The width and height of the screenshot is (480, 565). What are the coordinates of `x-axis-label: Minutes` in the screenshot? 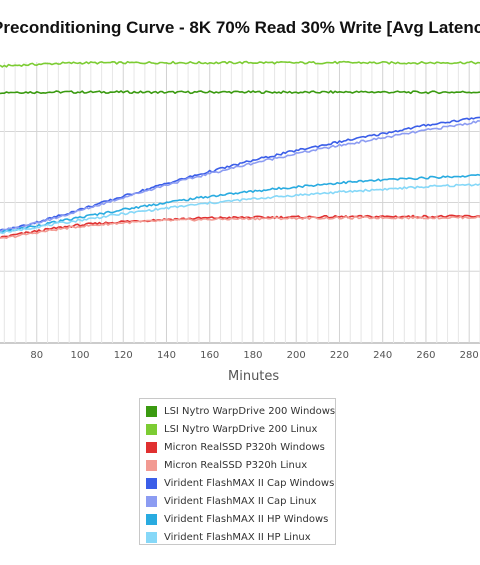 It's located at (254, 376).